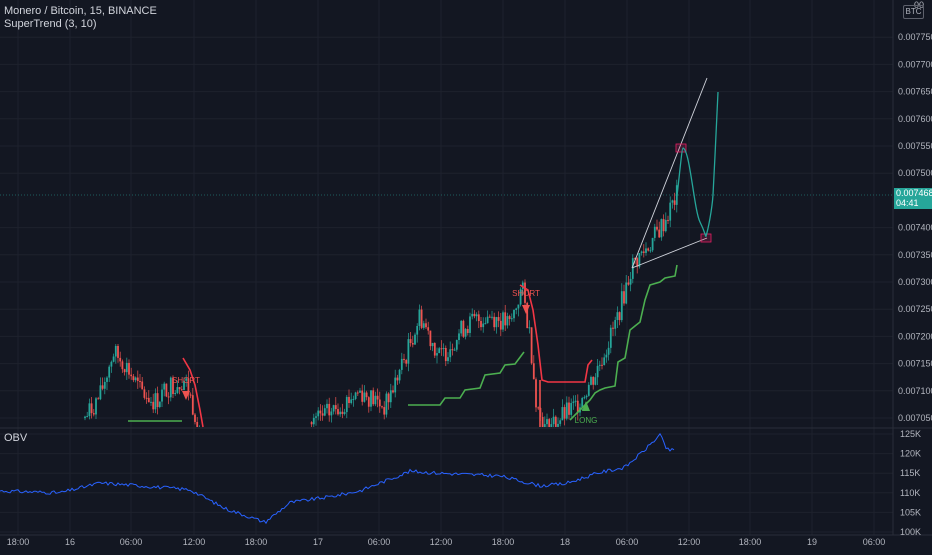 The image size is (932, 555). Describe the element at coordinates (915, 146) in the screenshot. I see `price-tick-label: 0.007550` at that location.